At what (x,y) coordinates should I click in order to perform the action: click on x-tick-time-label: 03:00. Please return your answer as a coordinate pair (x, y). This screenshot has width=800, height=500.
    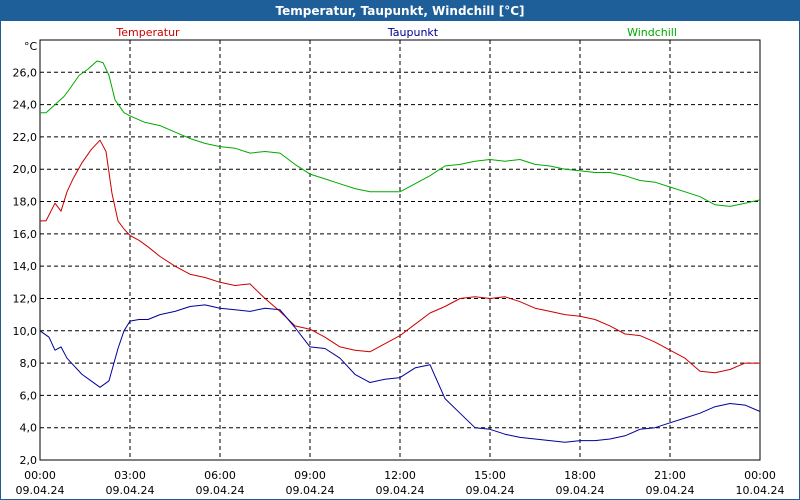
    Looking at the image, I should click on (130, 475).